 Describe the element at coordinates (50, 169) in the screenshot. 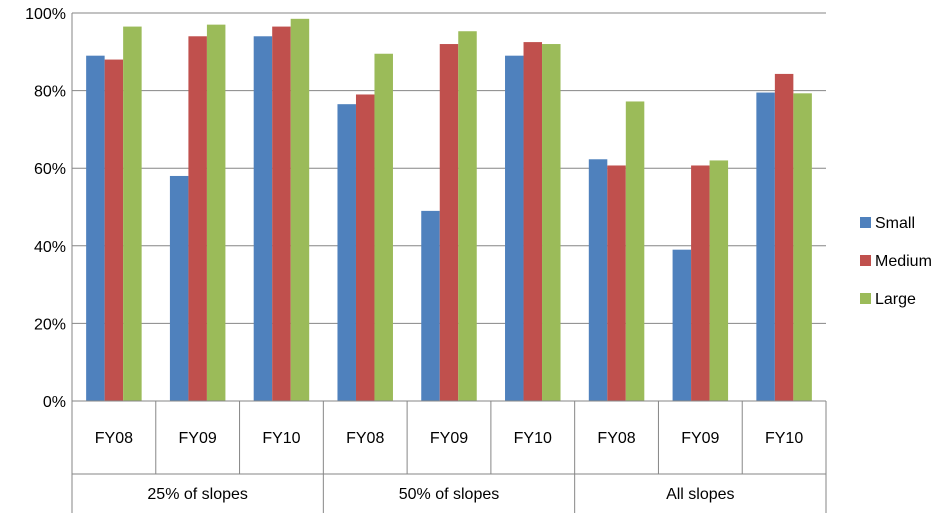

I see `y-tick-label: 60%` at that location.